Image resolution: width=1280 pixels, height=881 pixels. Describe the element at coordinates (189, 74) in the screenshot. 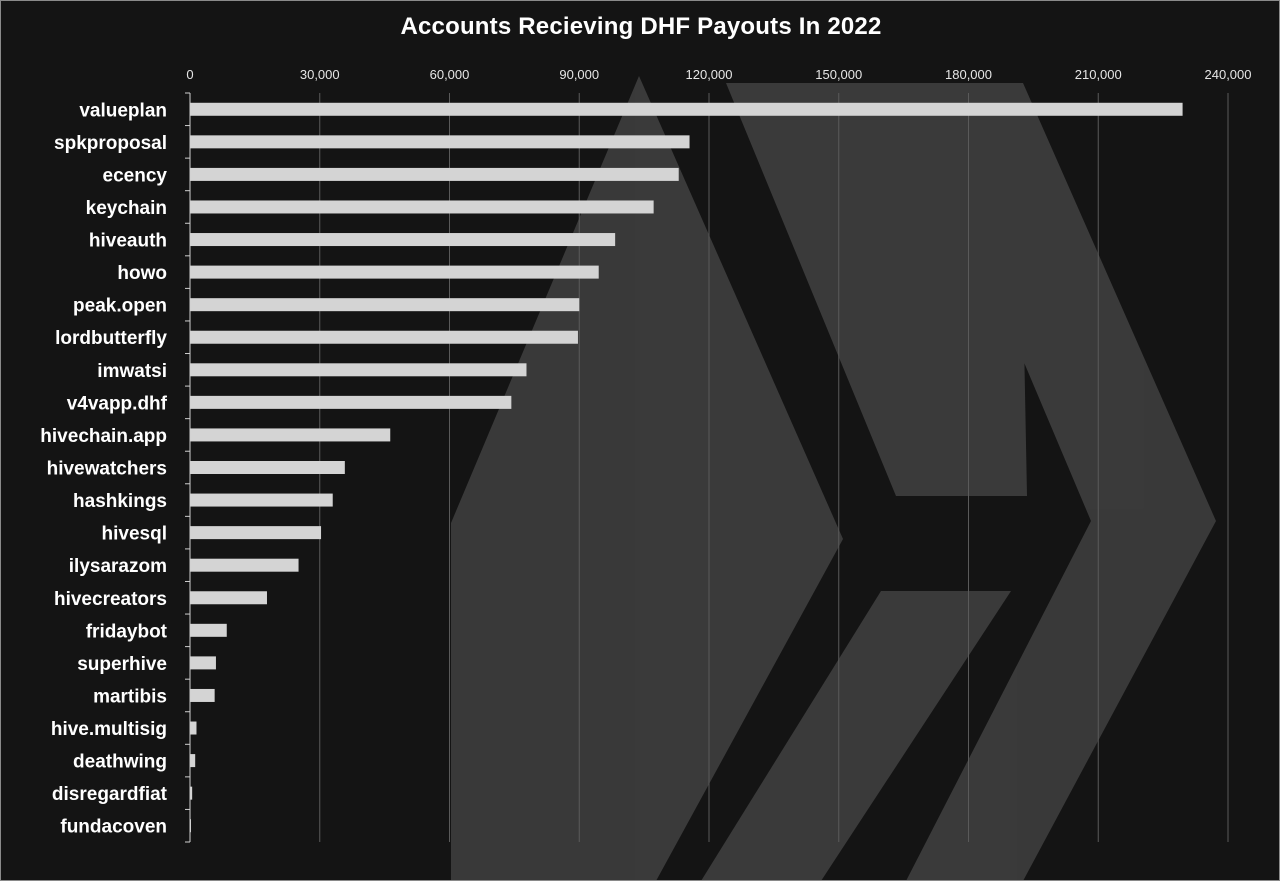

I see `x-tick-label: 0` at that location.